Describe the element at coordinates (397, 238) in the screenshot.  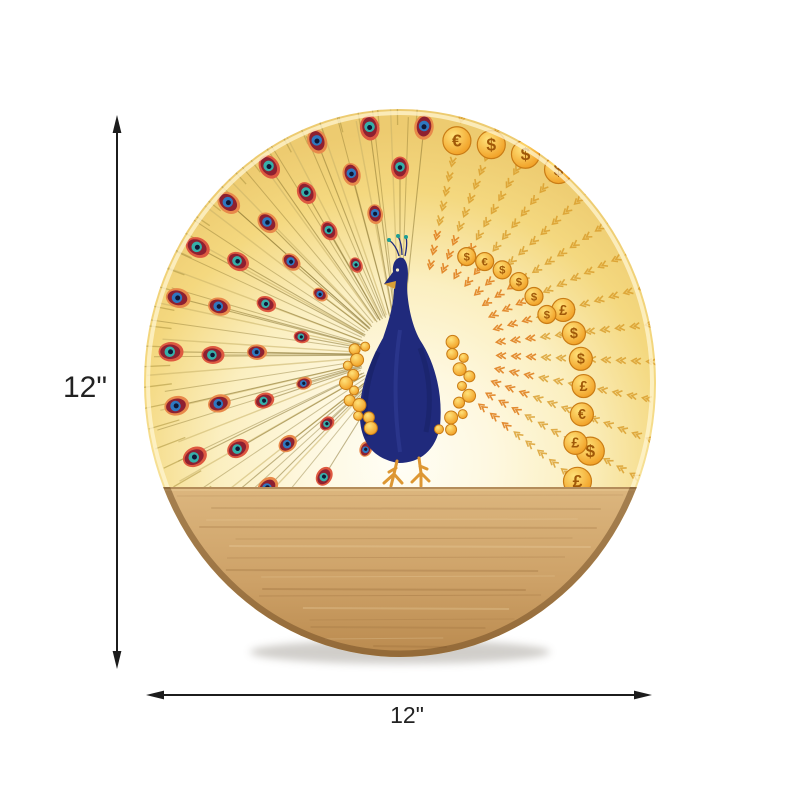
I see `peacock-crest-tips` at that location.